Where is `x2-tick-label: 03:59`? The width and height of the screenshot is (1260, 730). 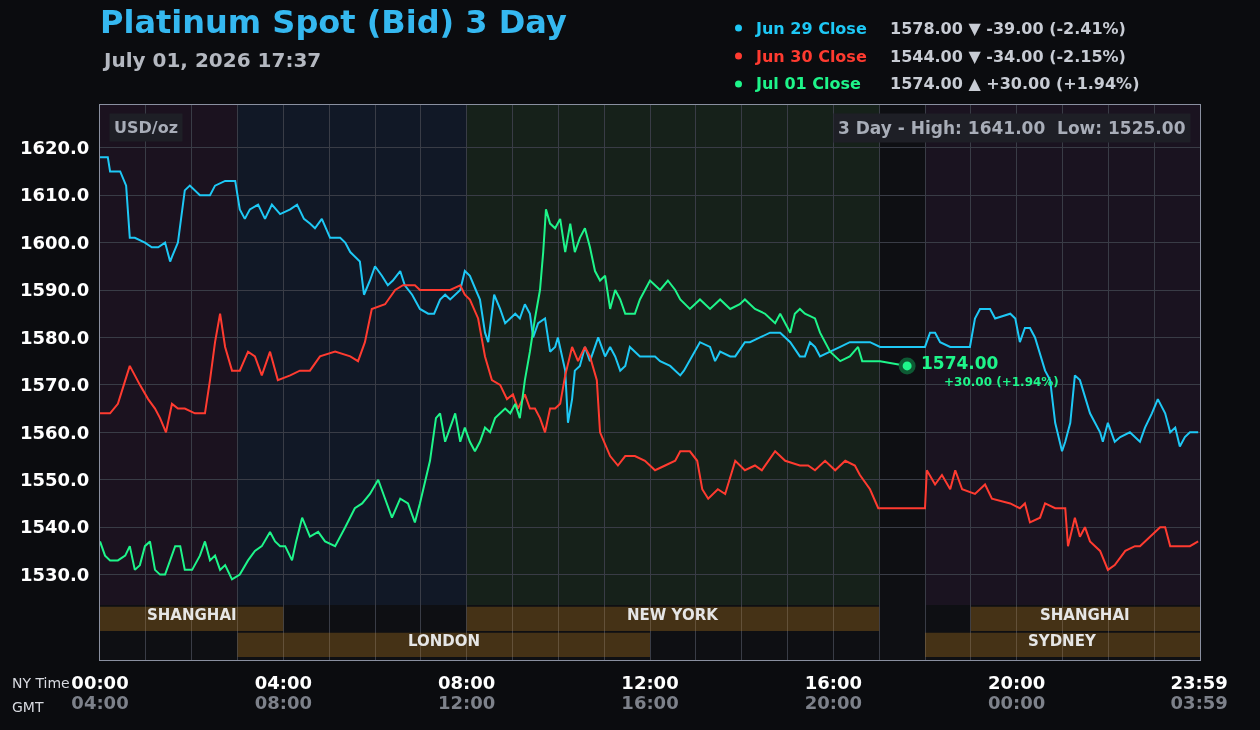
x2-tick-label: 03:59 is located at coordinates (1199, 702).